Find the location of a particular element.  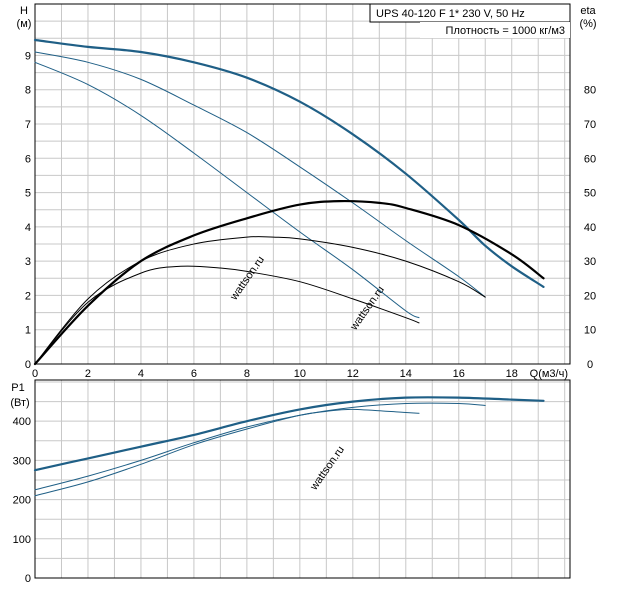

left-axis-unit: (м) is located at coordinates (24, 24).